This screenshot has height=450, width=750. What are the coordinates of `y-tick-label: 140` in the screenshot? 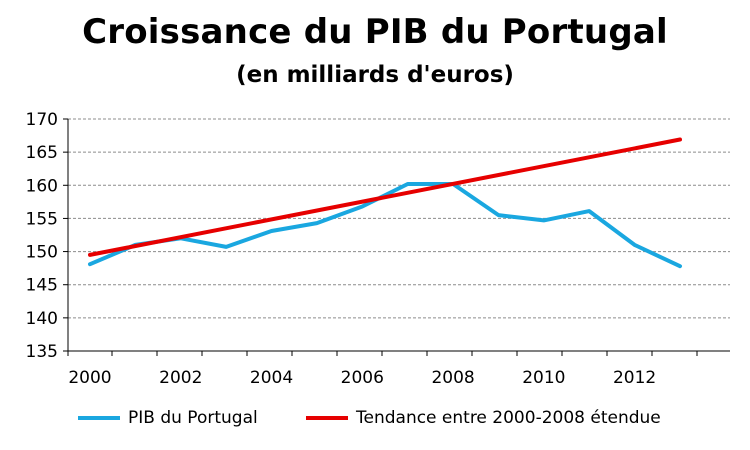 It's located at (42, 319).